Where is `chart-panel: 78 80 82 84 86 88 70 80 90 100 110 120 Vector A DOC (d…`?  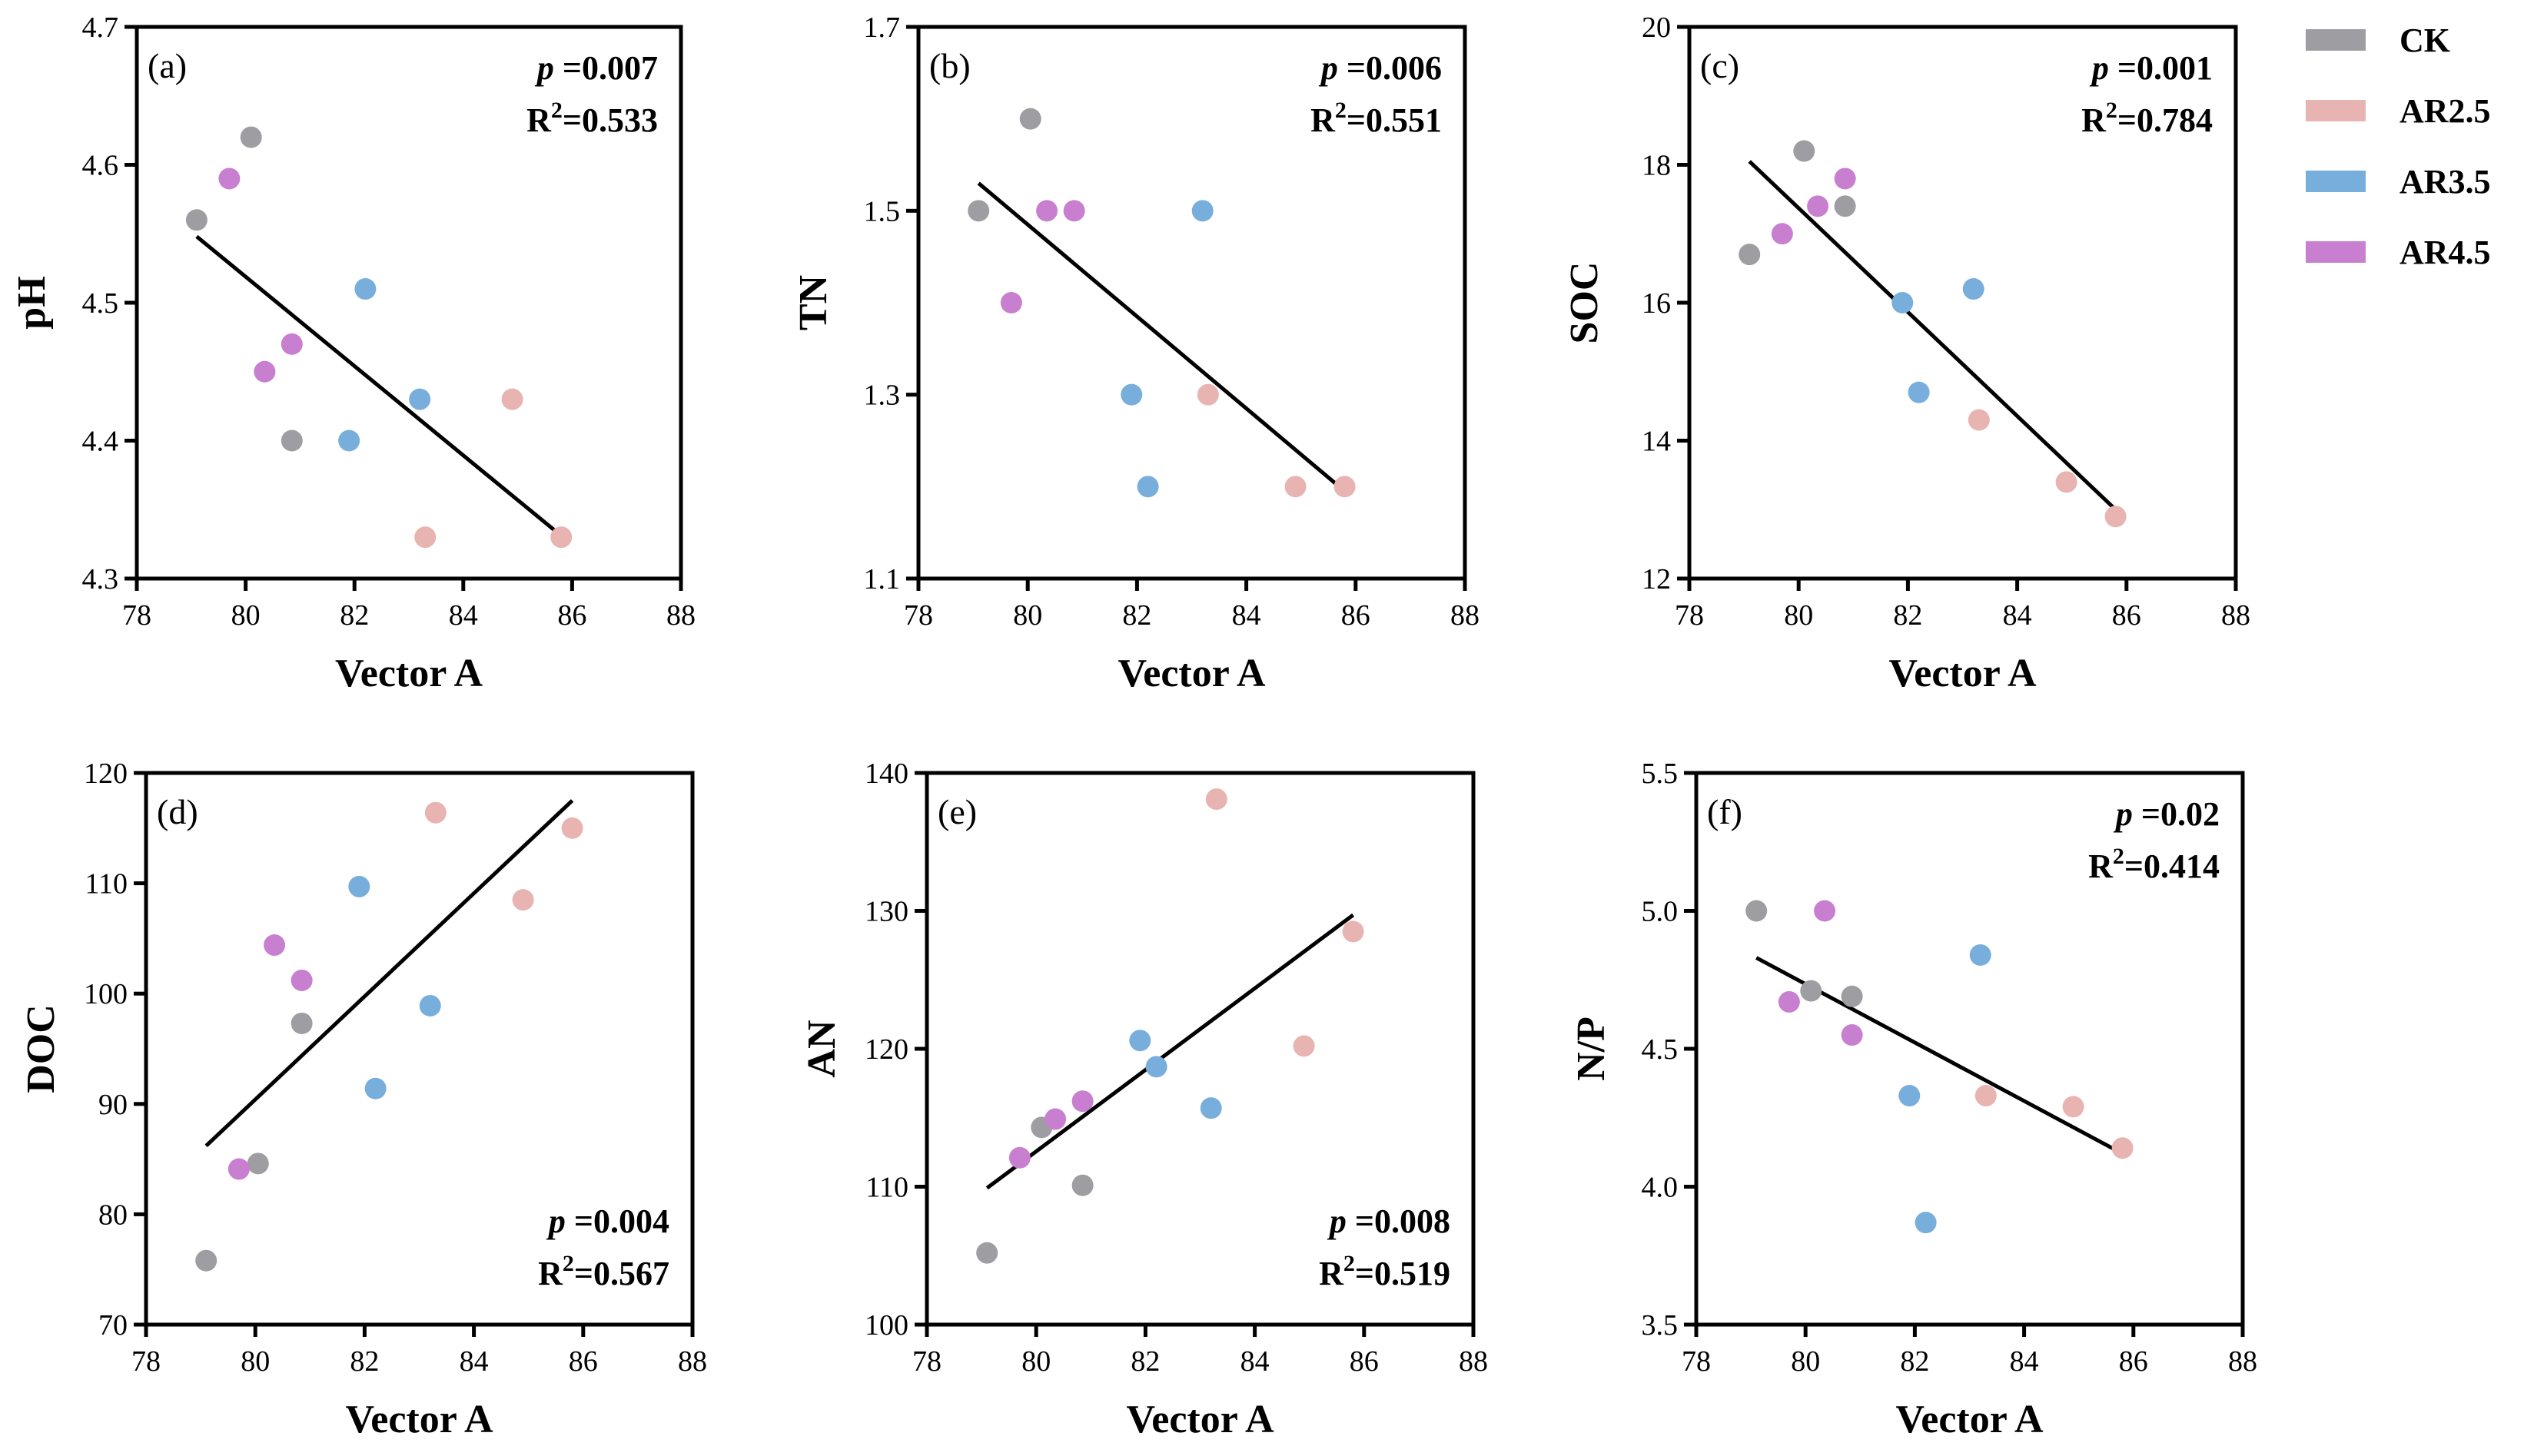
chart-panel: 78 80 82 84 86 88 70 80 90 100 110 120 Vector A DOC (d… is located at coordinates (363, 1099).